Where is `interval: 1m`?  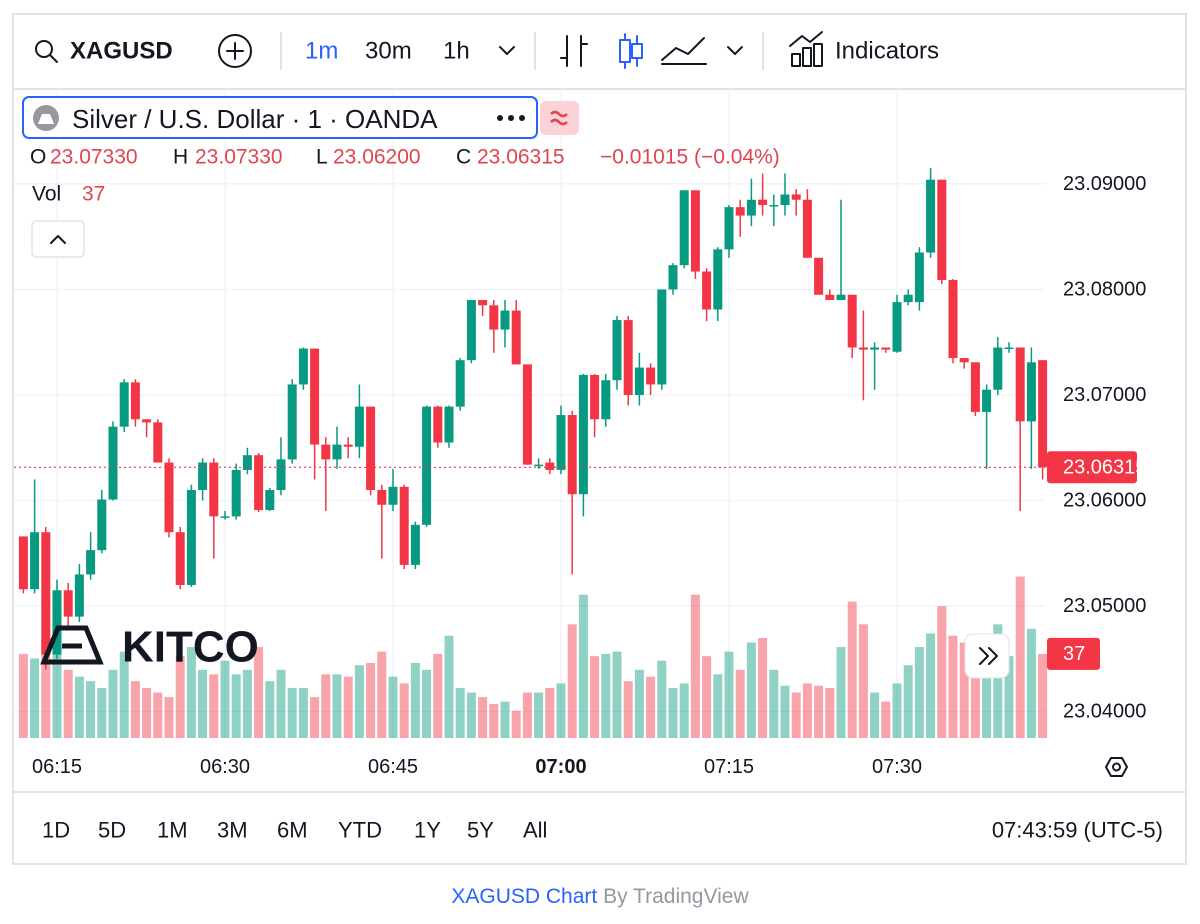
interval: 1m is located at coordinates (321, 51).